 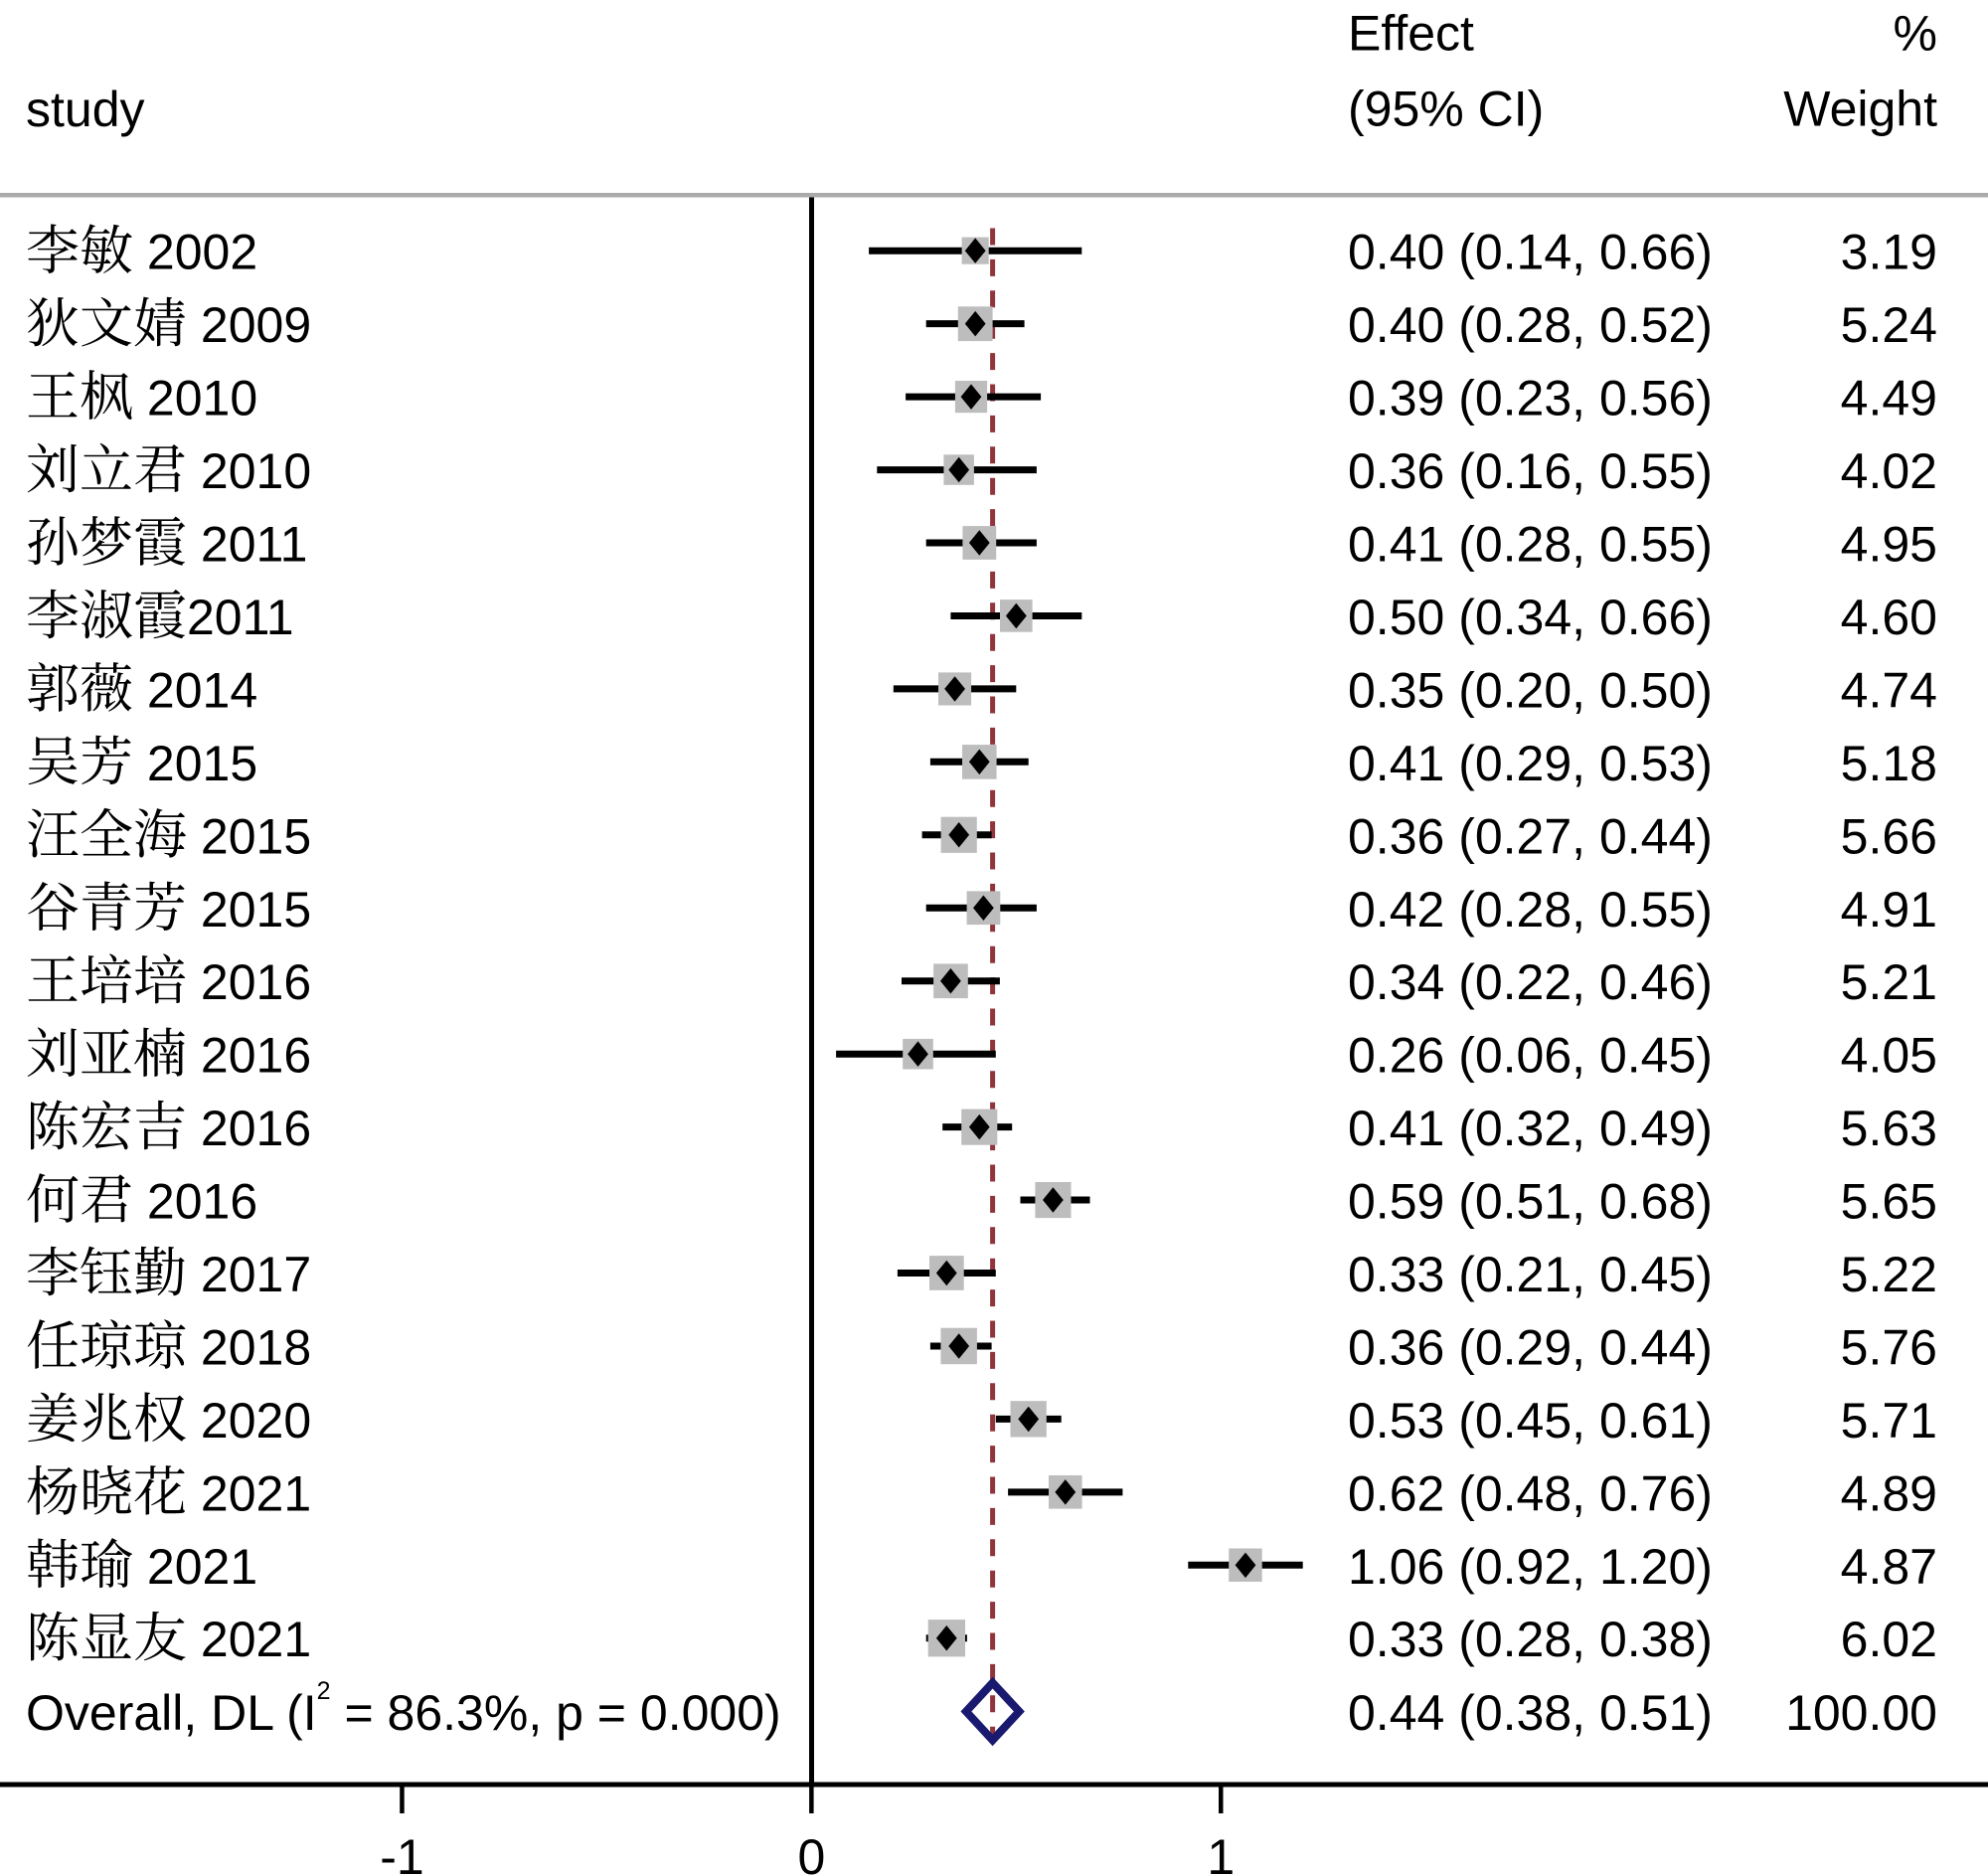 What do you see at coordinates (1889, 617) in the screenshot?
I see `svg-text: 4.60` at bounding box center [1889, 617].